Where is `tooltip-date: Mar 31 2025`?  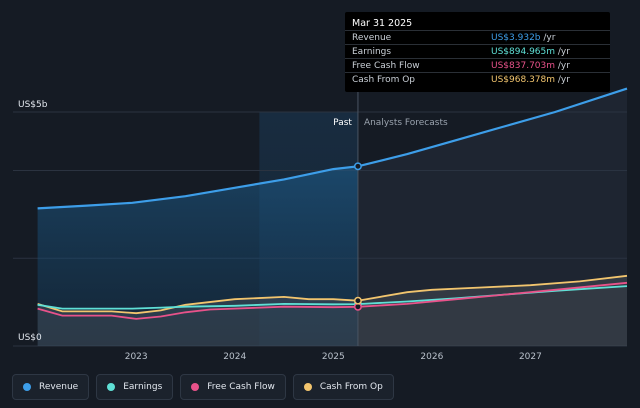 tooltip-date: Mar 31 2025 is located at coordinates (382, 23).